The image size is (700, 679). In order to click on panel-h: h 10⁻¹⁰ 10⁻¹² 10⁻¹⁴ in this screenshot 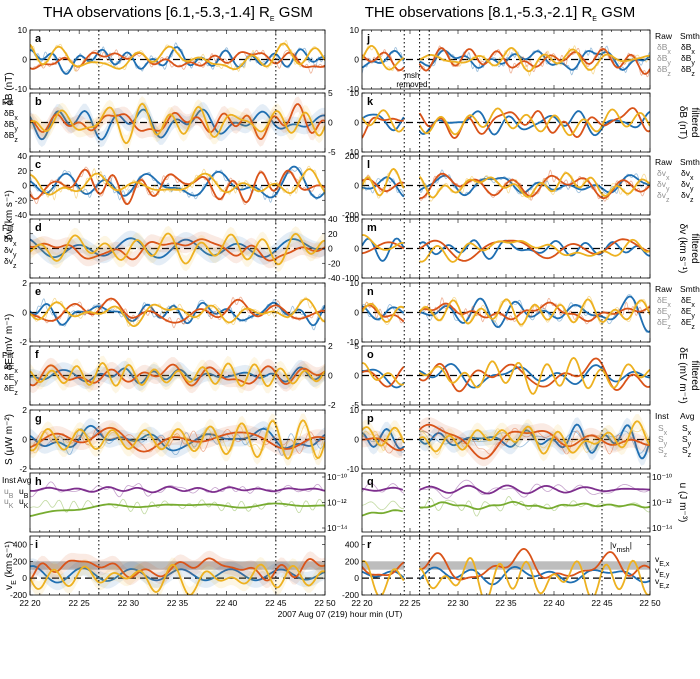, I will do `click(188, 502)`.